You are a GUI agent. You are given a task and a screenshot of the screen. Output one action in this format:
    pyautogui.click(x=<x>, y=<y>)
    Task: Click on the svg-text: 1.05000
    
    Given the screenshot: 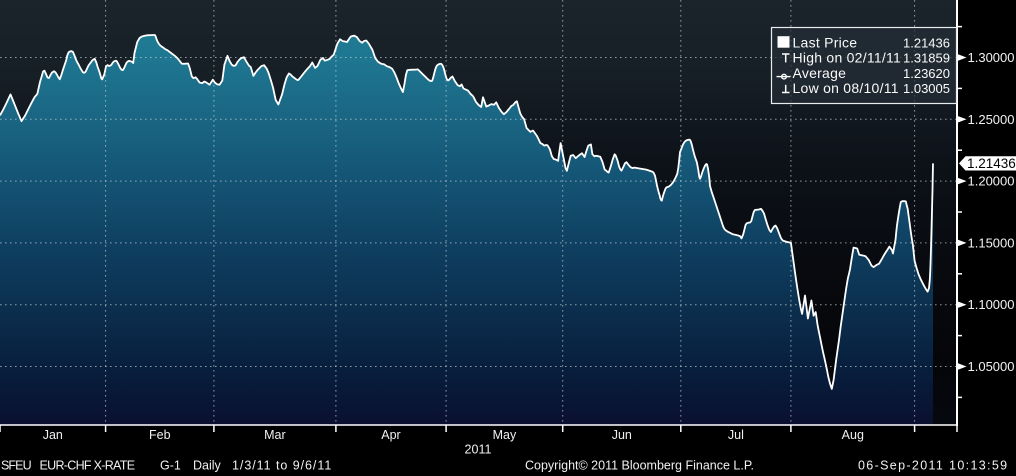 What is the action you would take?
    pyautogui.click(x=991, y=366)
    